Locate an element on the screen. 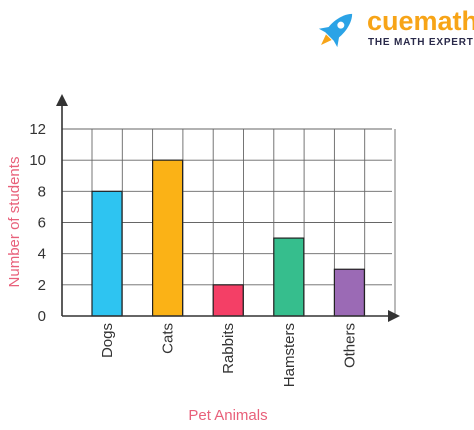  y-axis-title: Number of students is located at coordinates (14, 222).